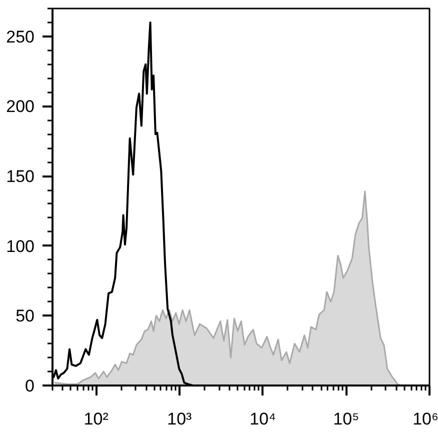 Image resolution: width=438 pixels, height=447 pixels. I want to click on y-tick-label: 150, so click(20, 176).